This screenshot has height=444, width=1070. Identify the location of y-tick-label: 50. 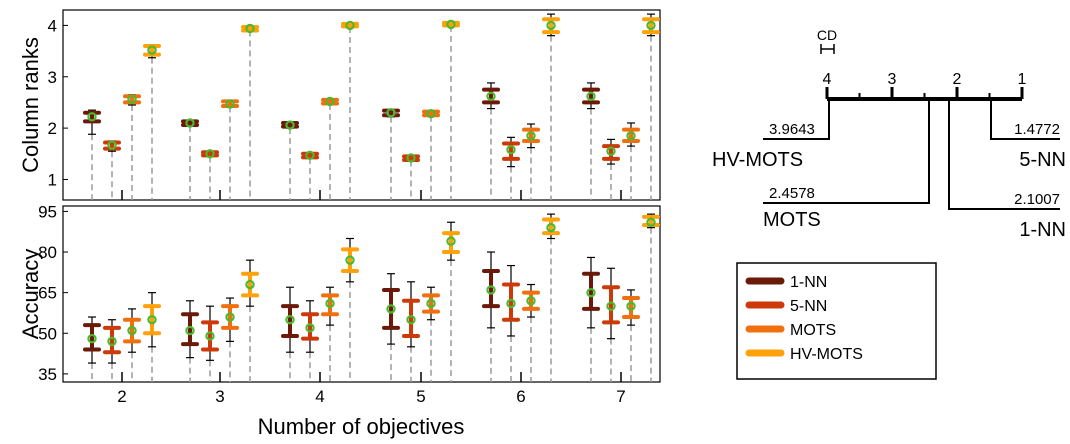
(47, 333).